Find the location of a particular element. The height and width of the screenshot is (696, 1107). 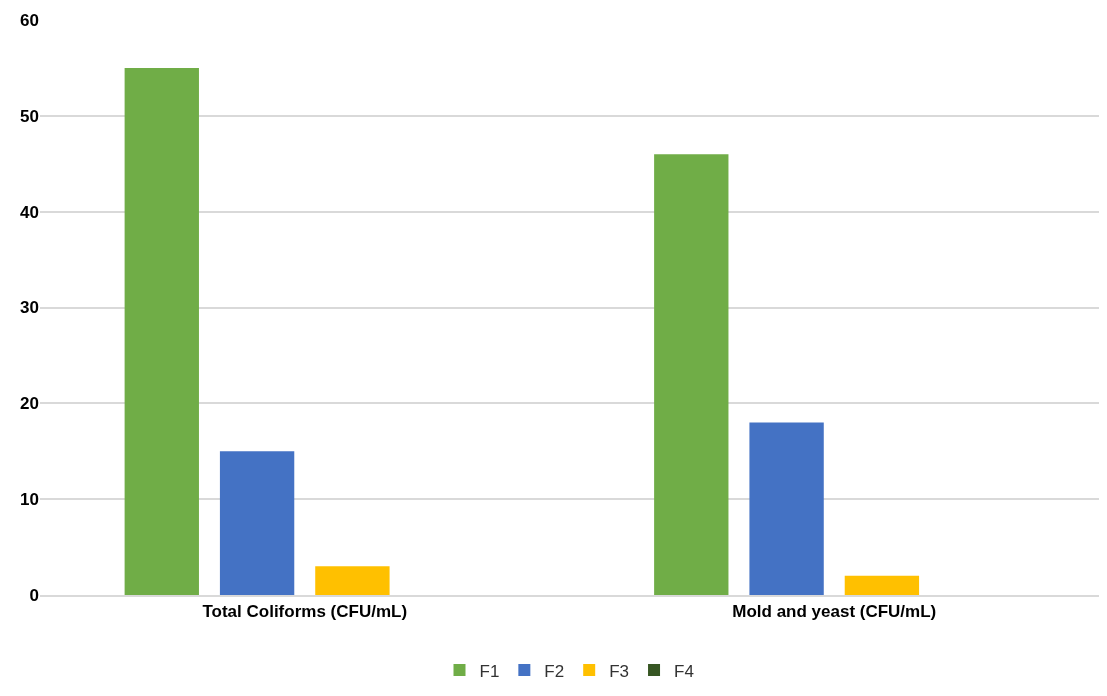

y-tick-label: 20 is located at coordinates (29, 404).